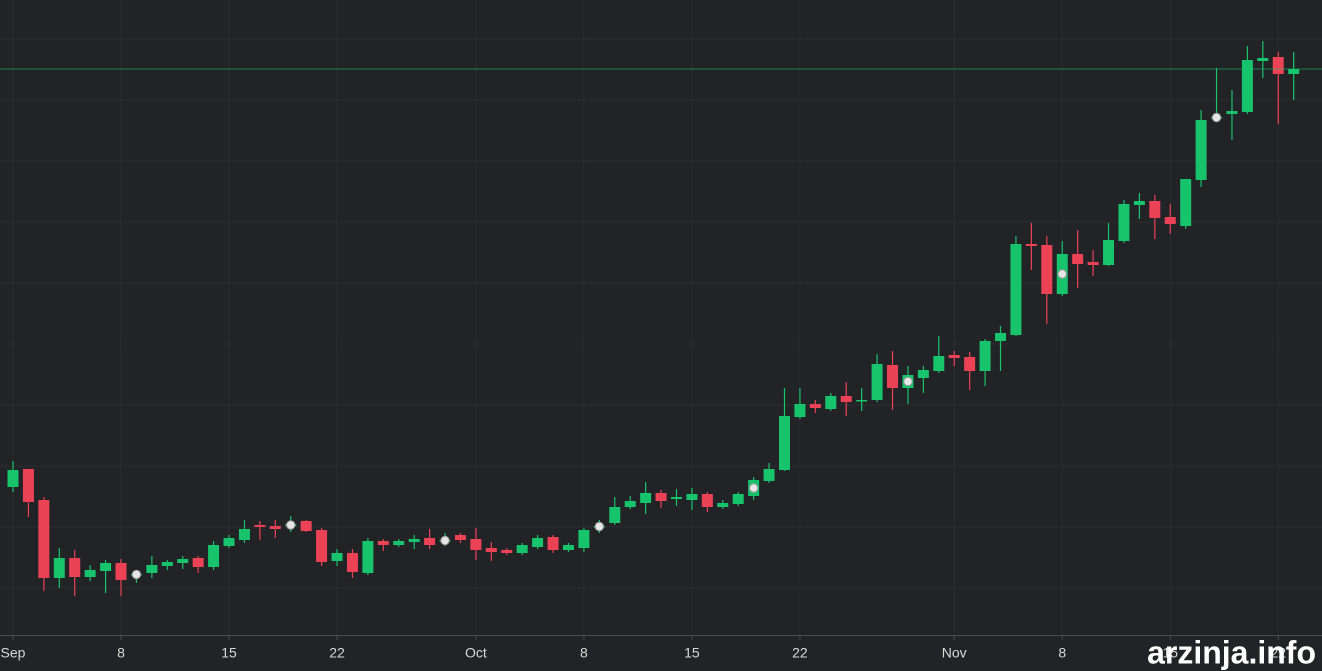 The height and width of the screenshot is (671, 1322). Describe the element at coordinates (1231, 652) in the screenshot. I see `watermark: arzinja.info` at that location.